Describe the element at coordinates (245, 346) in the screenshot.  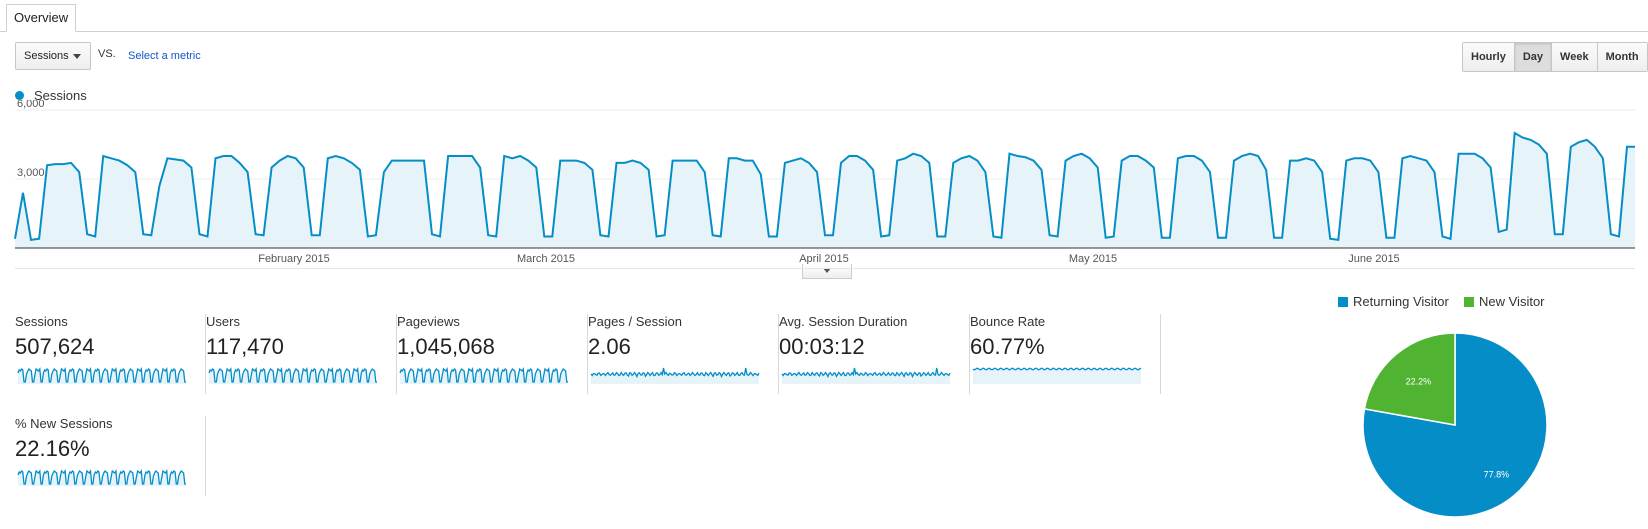
I see `scorecard-value: 117,470` at that location.